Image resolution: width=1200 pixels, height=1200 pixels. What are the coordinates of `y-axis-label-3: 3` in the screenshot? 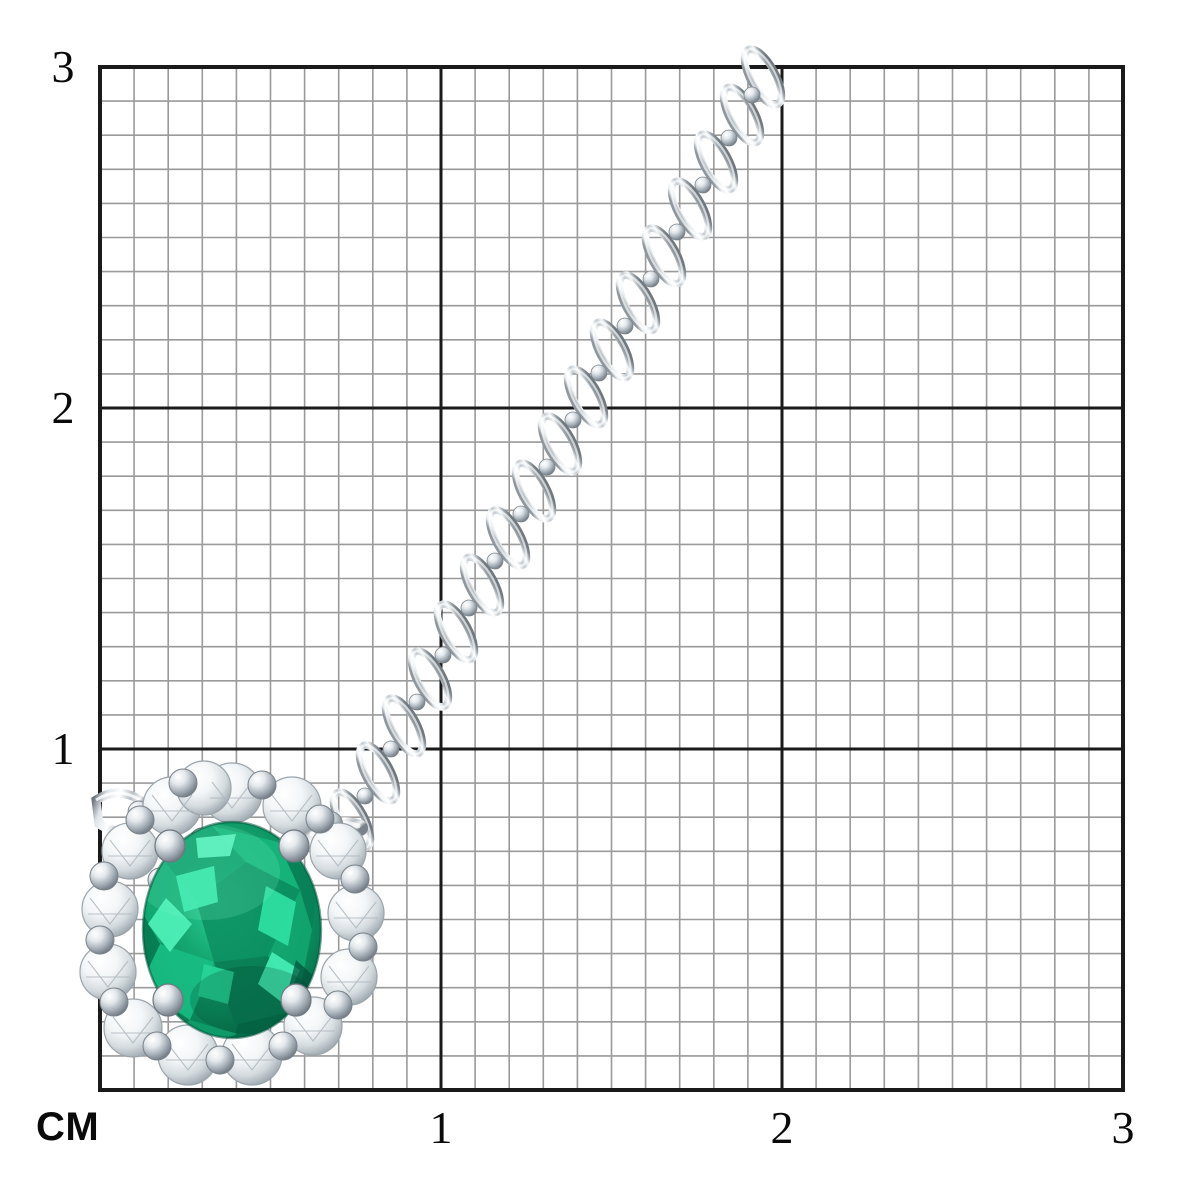 It's located at (63, 66).